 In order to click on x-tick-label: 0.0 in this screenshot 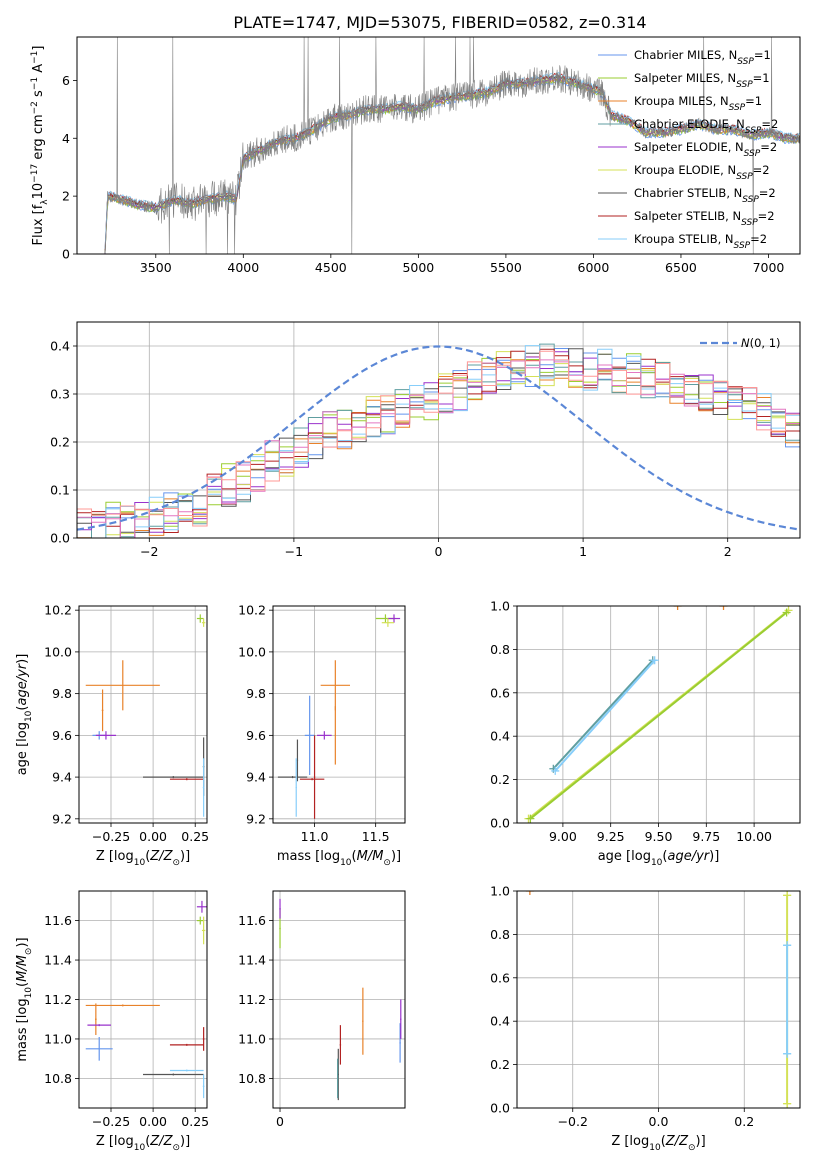, I will do `click(659, 1121)`.